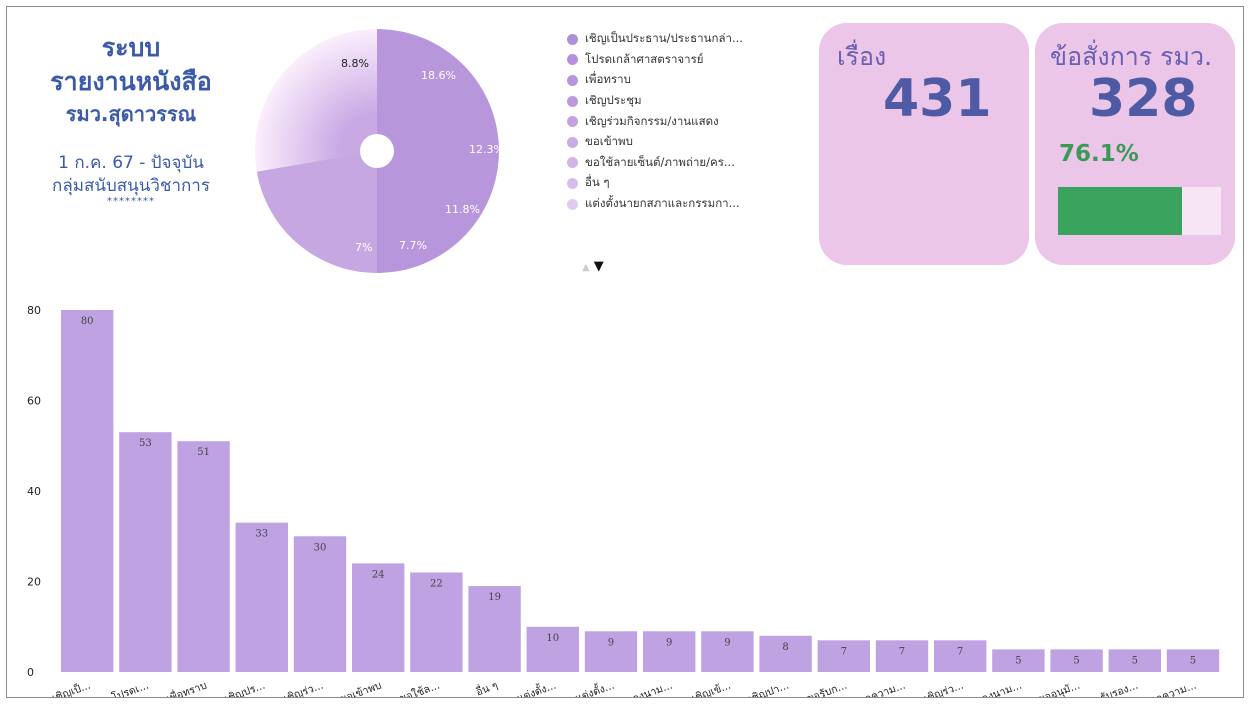 Image resolution: width=1253 pixels, height=705 pixels. What do you see at coordinates (438, 151) in the screenshot?
I see `pie-slice-top-categories` at bounding box center [438, 151].